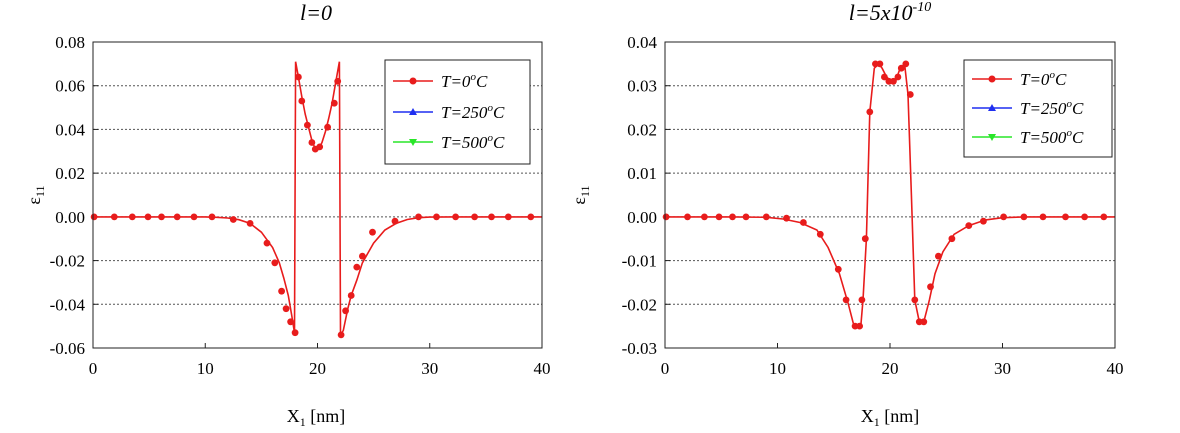  Describe the element at coordinates (992, 137) in the screenshot. I see `legend-triangle-down-marker` at that location.